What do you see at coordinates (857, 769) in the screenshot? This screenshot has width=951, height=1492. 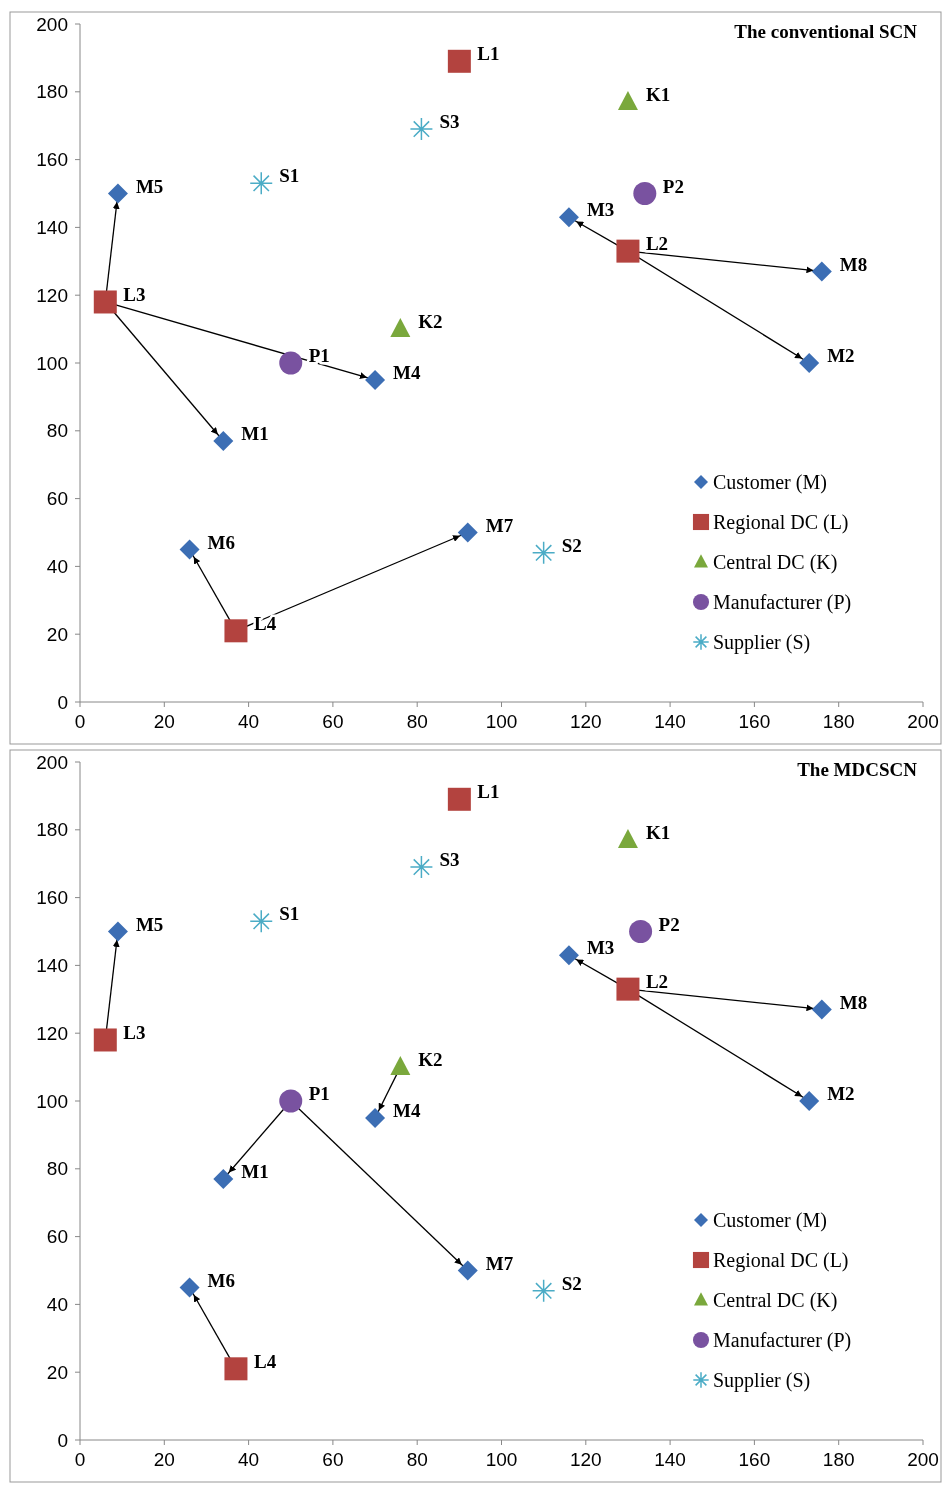 I see `chart-title: The MDCSCN` at bounding box center [857, 769].